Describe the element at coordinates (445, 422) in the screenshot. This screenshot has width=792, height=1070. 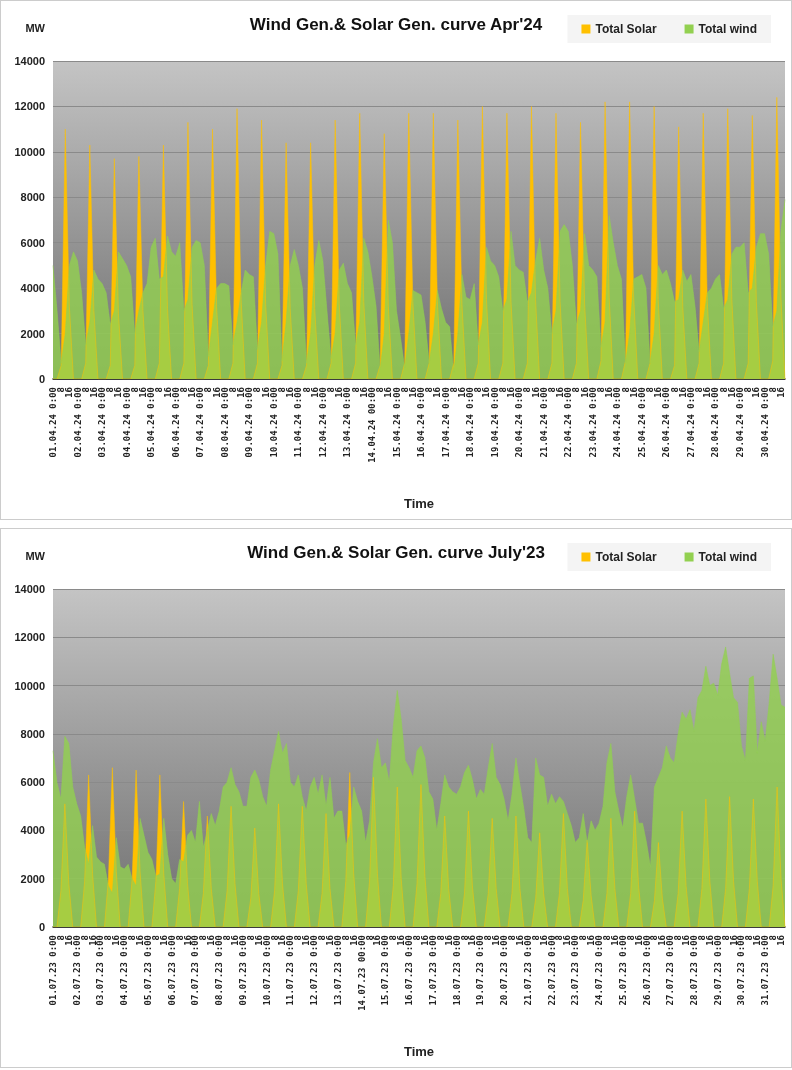
I see `x-tick-label: 17.04.24 0:00` at that location.